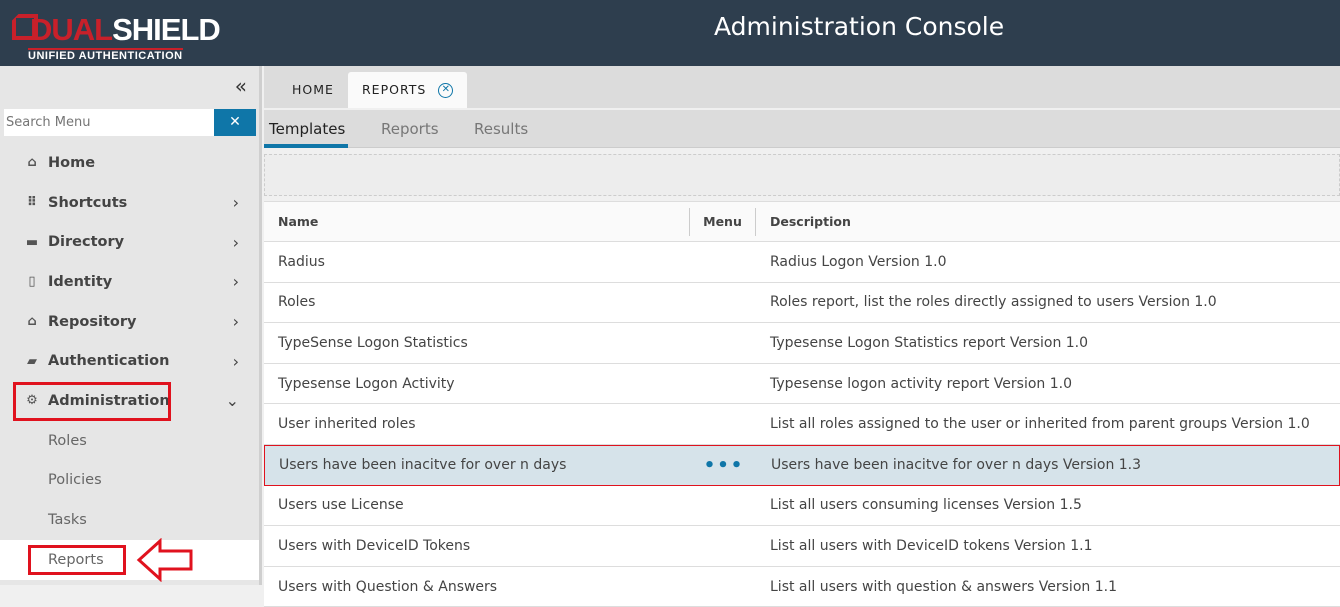 The height and width of the screenshot is (607, 1340). Describe the element at coordinates (86, 242) in the screenshot. I see `sidebar-item-label: Directory` at that location.